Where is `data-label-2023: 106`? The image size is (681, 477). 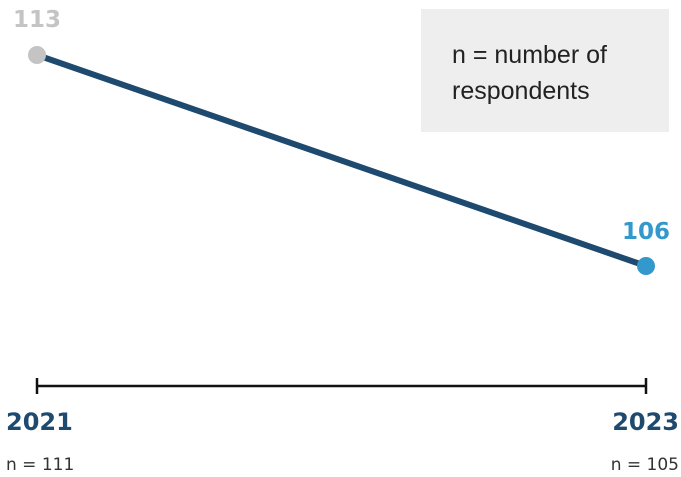
data-label-2023: 106 is located at coordinates (646, 232).